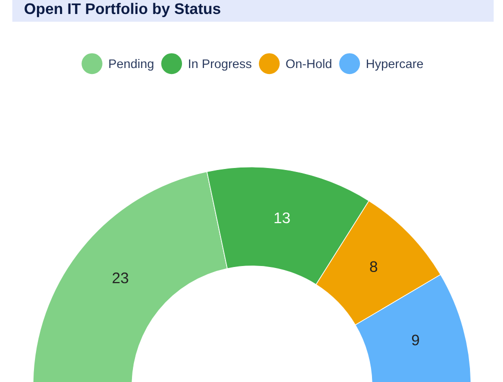 This screenshot has width=503, height=382. Describe the element at coordinates (120, 278) in the screenshot. I see `data-label: 23` at that location.